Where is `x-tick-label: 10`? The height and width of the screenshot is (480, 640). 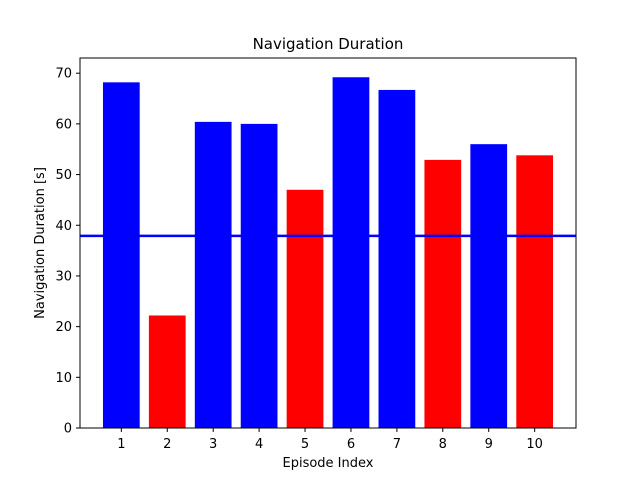
x-tick-label: 10 is located at coordinates (534, 444).